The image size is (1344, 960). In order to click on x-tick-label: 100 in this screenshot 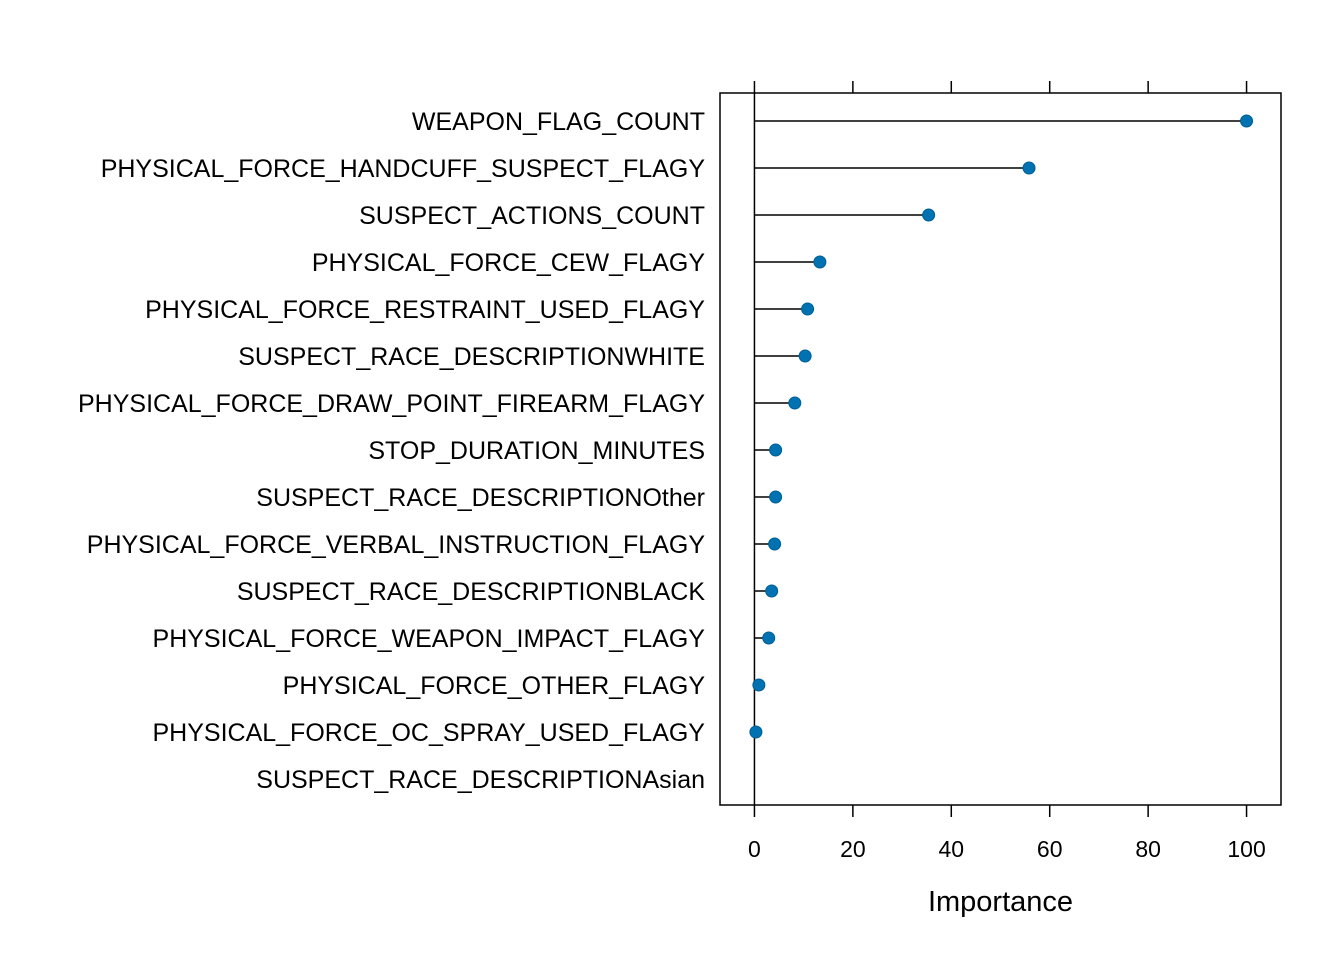, I will do `click(1246, 849)`.